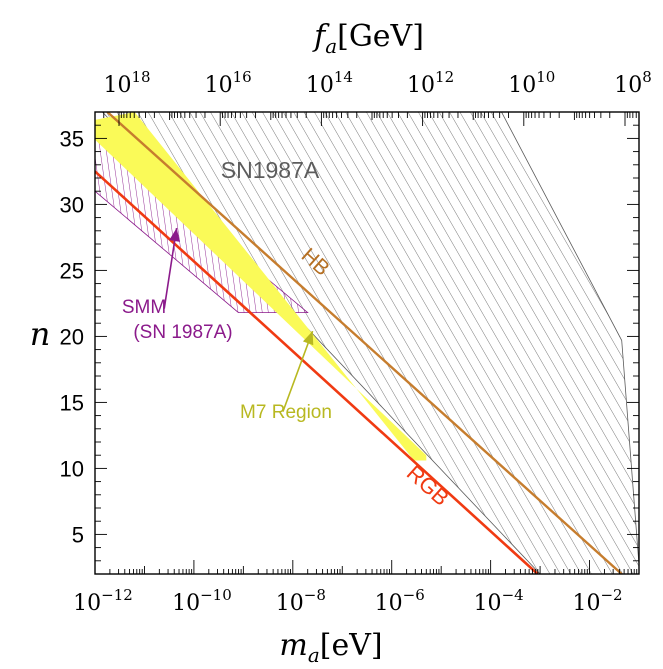 The image size is (663, 669). What do you see at coordinates (40, 334) in the screenshot?
I see `y-axis-label: n` at bounding box center [40, 334].